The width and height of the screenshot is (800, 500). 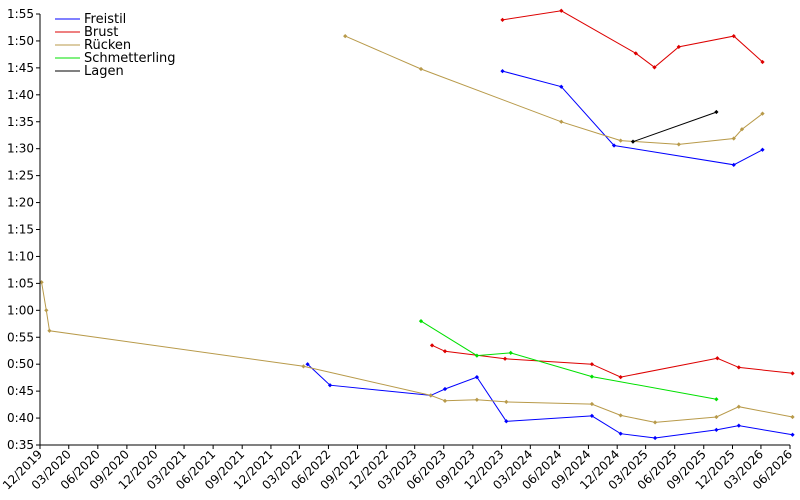 I want to click on legend-item-r-cken: Rücken, so click(x=93, y=45).